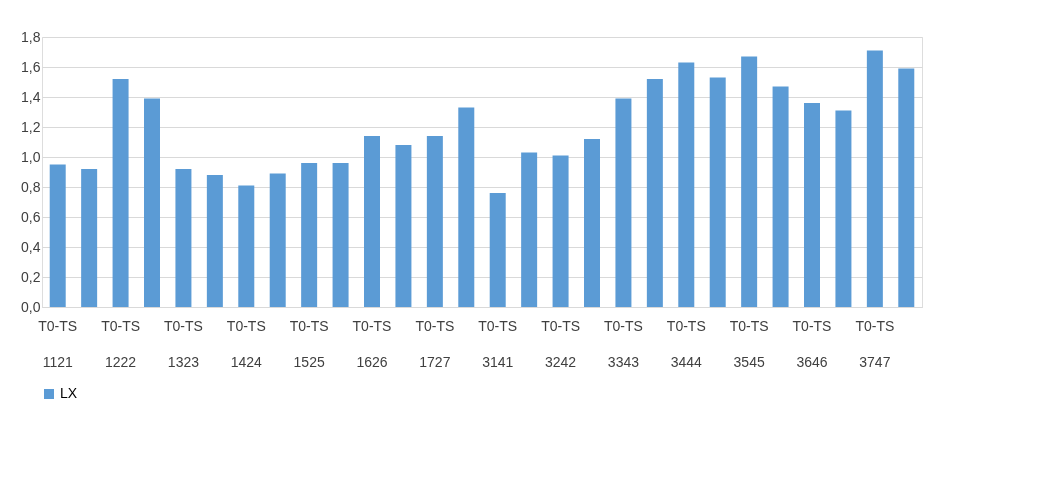 Image resolution: width=1053 pixels, height=492 pixels. What do you see at coordinates (31, 186) in the screenshot?
I see `y-tick-label: 0,8` at bounding box center [31, 186].